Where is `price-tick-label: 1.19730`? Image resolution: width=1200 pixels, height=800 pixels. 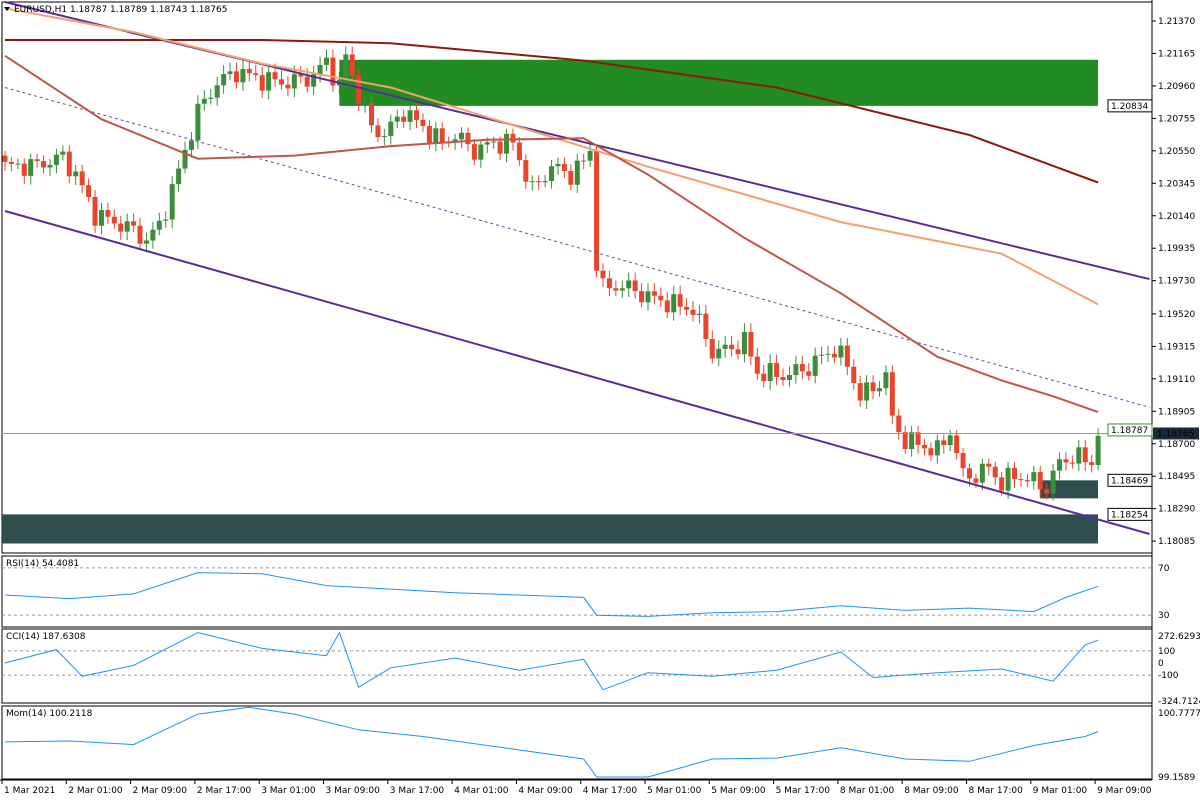 price-tick-label: 1.19730 is located at coordinates (1176, 282).